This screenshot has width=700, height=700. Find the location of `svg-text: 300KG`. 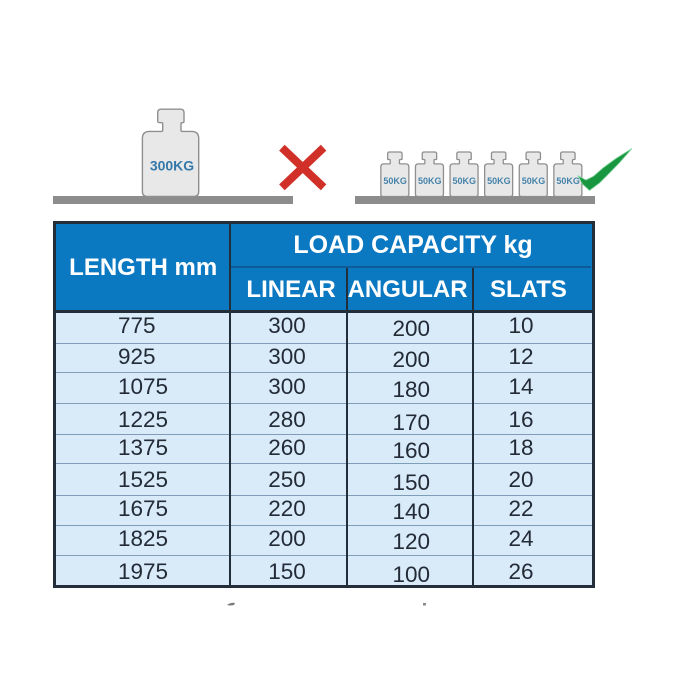

svg-text: 300KG is located at coordinates (172, 166).